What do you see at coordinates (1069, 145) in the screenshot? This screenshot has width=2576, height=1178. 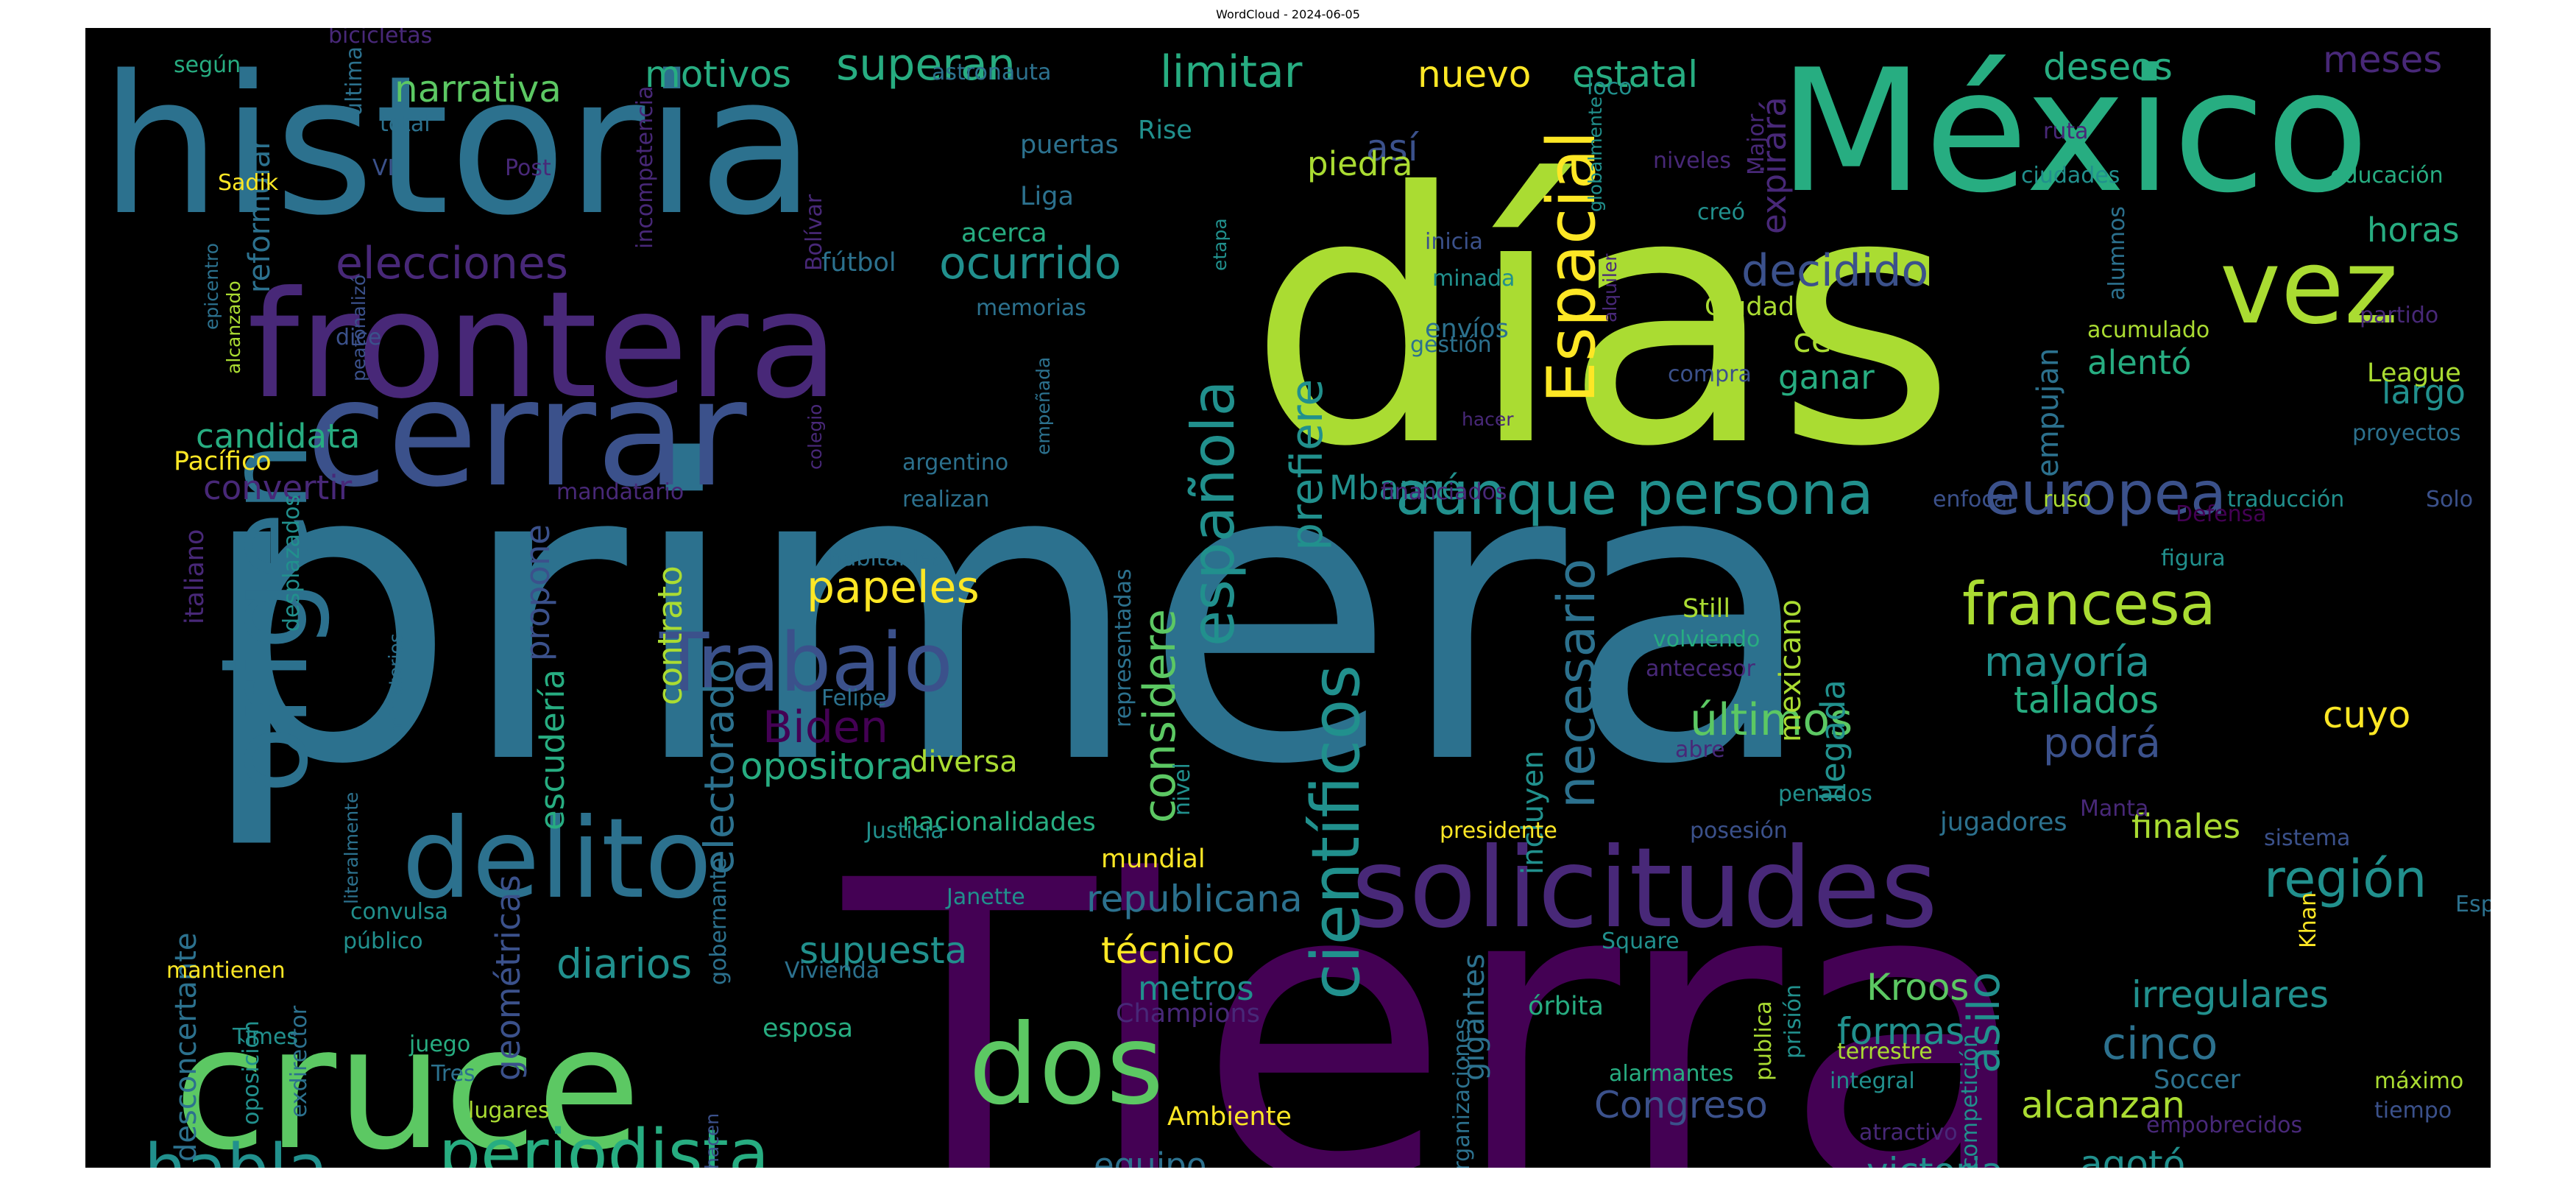 I see `word-100: puertas` at bounding box center [1069, 145].